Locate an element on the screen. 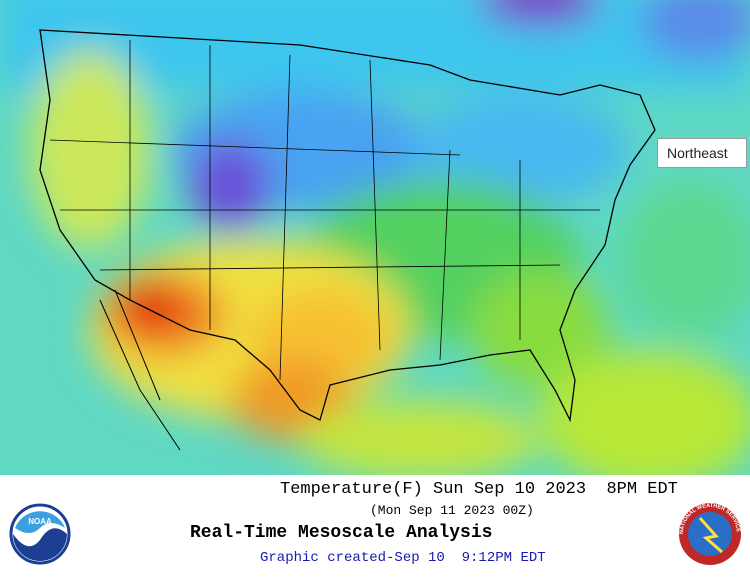 This screenshot has height=581, width=750. noaa-label: NOAA is located at coordinates (40, 521).